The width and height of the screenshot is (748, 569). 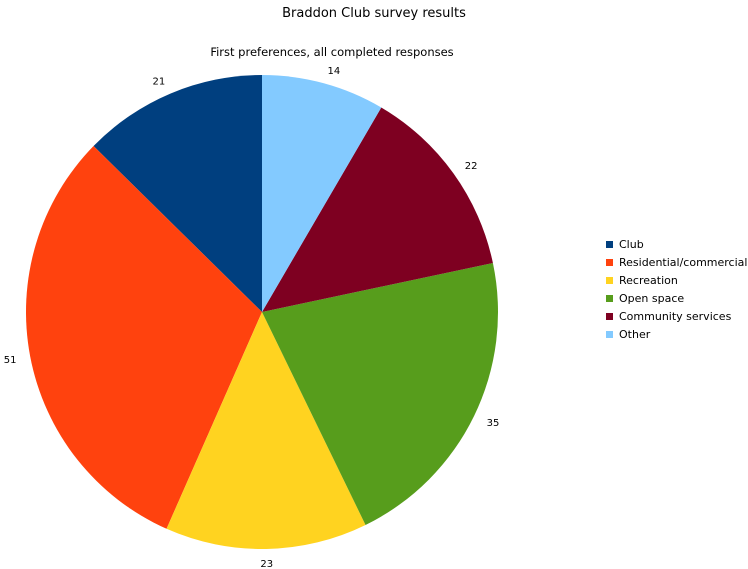 I want to click on legend-item: Open space, so click(x=676, y=298).